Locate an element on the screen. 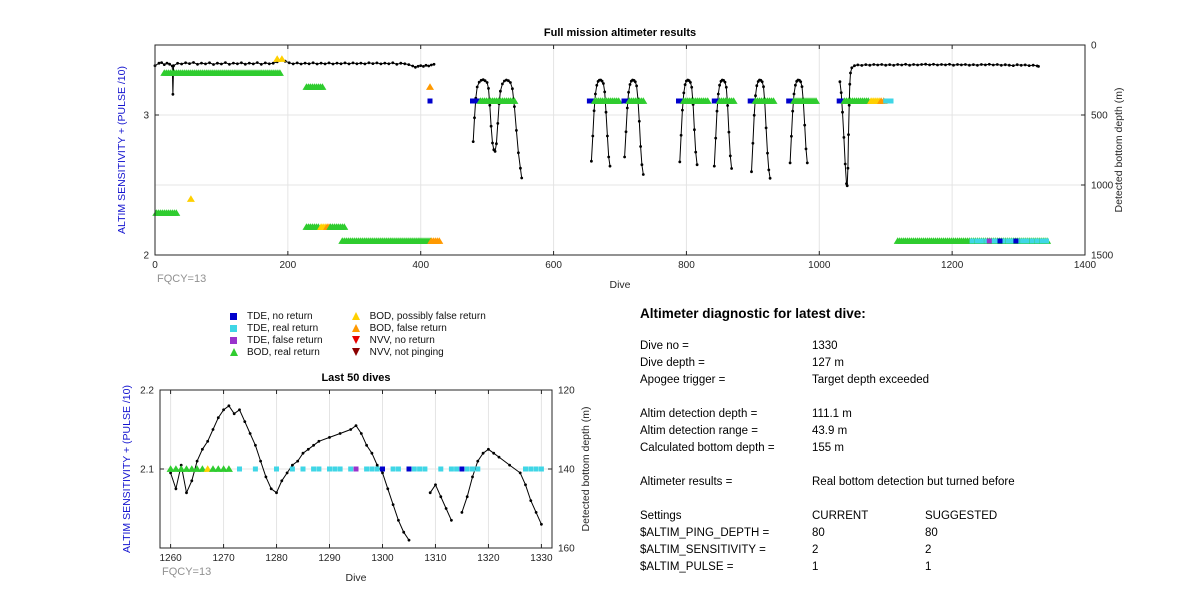  diagnostic-label: Altim detection range = is located at coordinates (699, 430).